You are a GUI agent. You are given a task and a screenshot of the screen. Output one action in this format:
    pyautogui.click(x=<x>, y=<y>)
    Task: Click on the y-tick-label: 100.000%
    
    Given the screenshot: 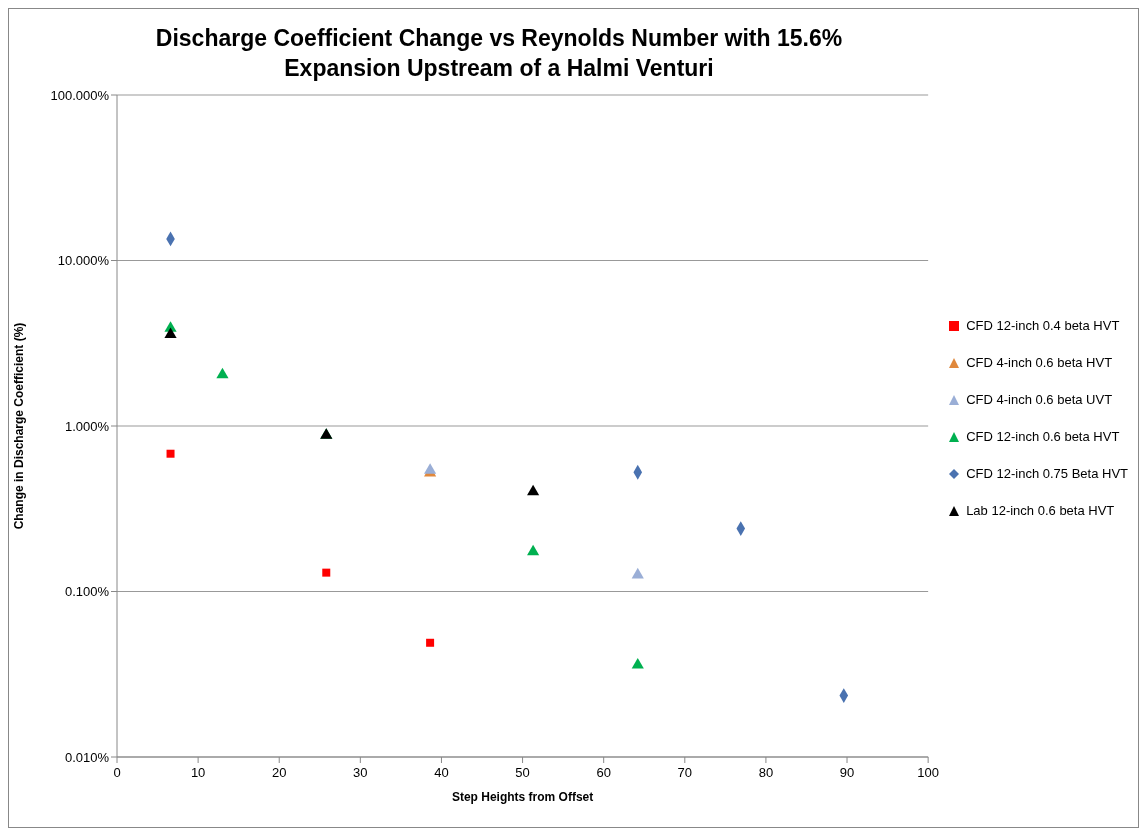 What is the action you would take?
    pyautogui.click(x=80, y=95)
    